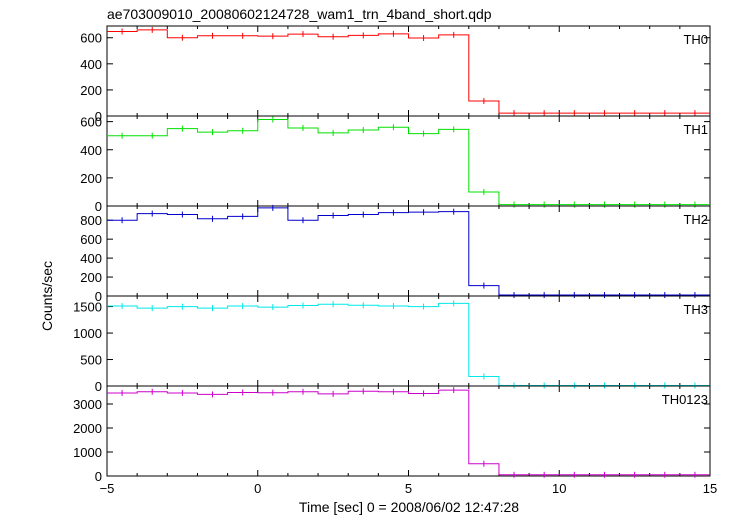 The image size is (733, 516). What do you see at coordinates (695, 129) in the screenshot?
I see `series-label-TH1: TH1` at bounding box center [695, 129].